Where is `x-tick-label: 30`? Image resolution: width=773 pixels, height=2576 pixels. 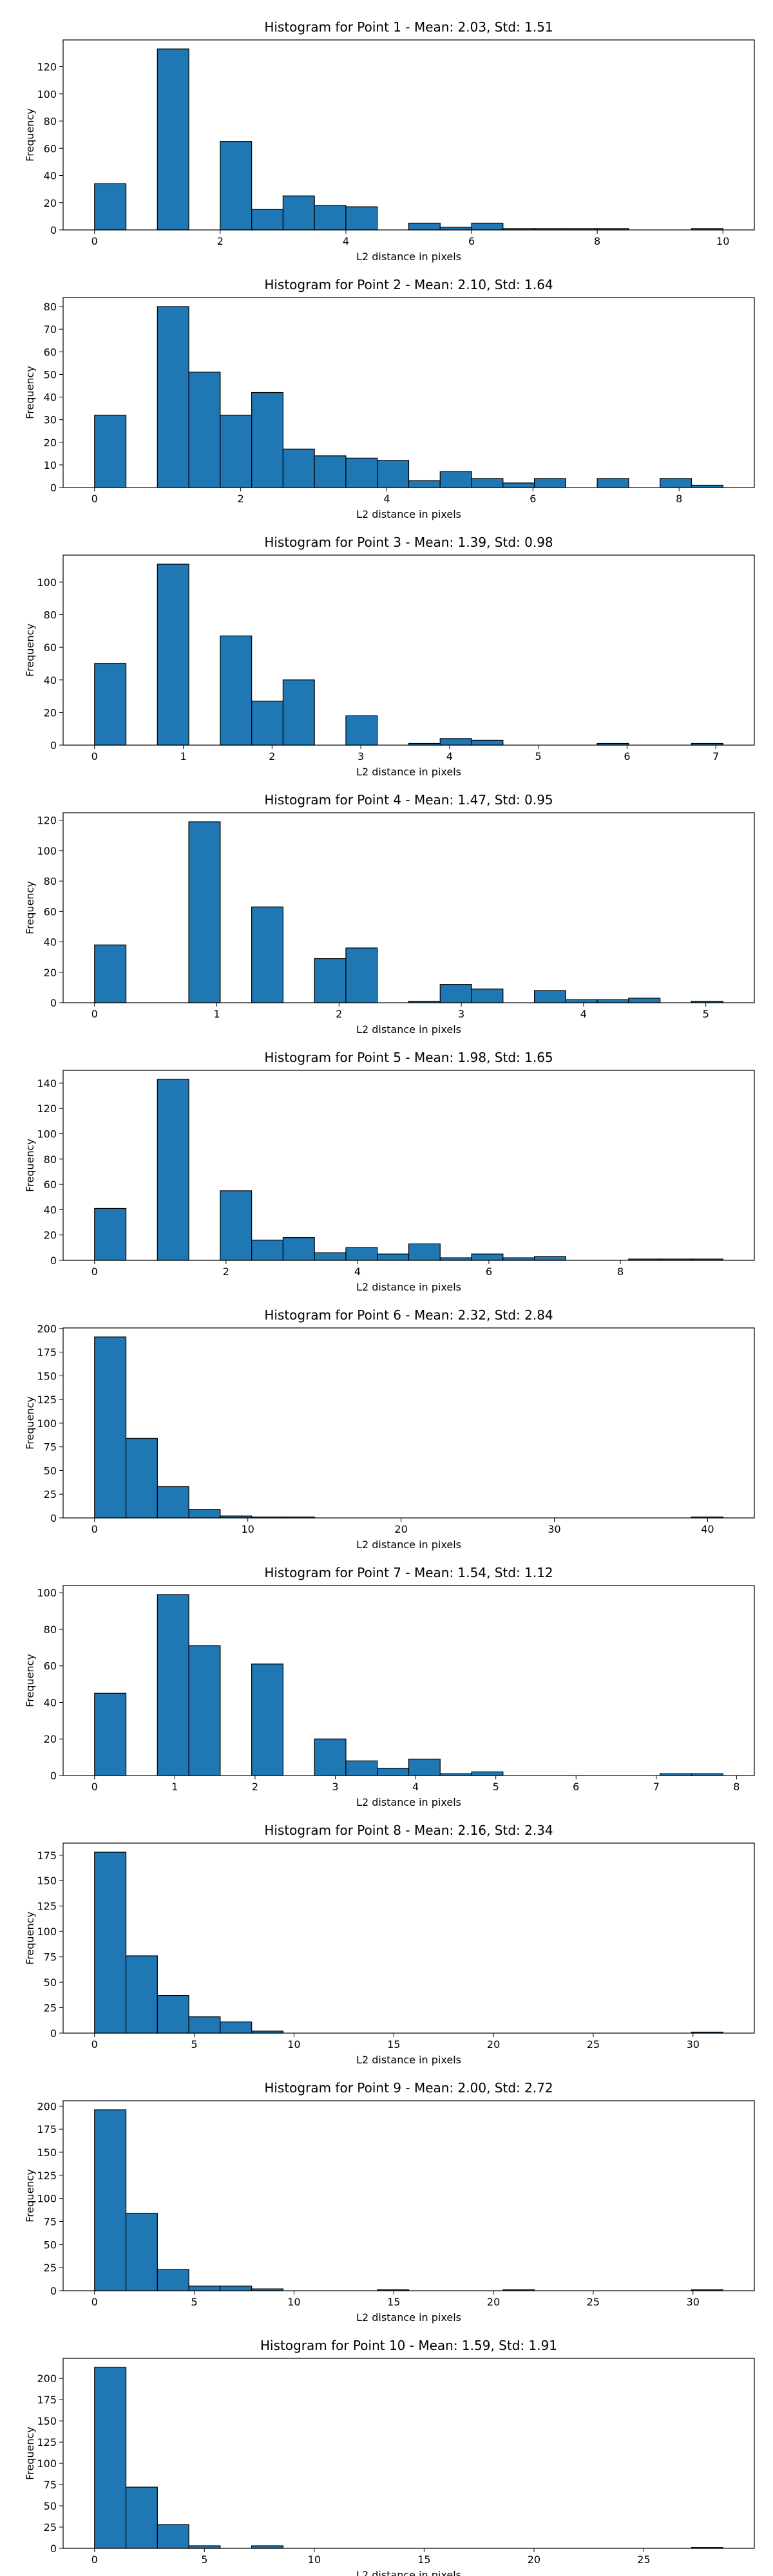
x-tick-label: 30 is located at coordinates (693, 2044).